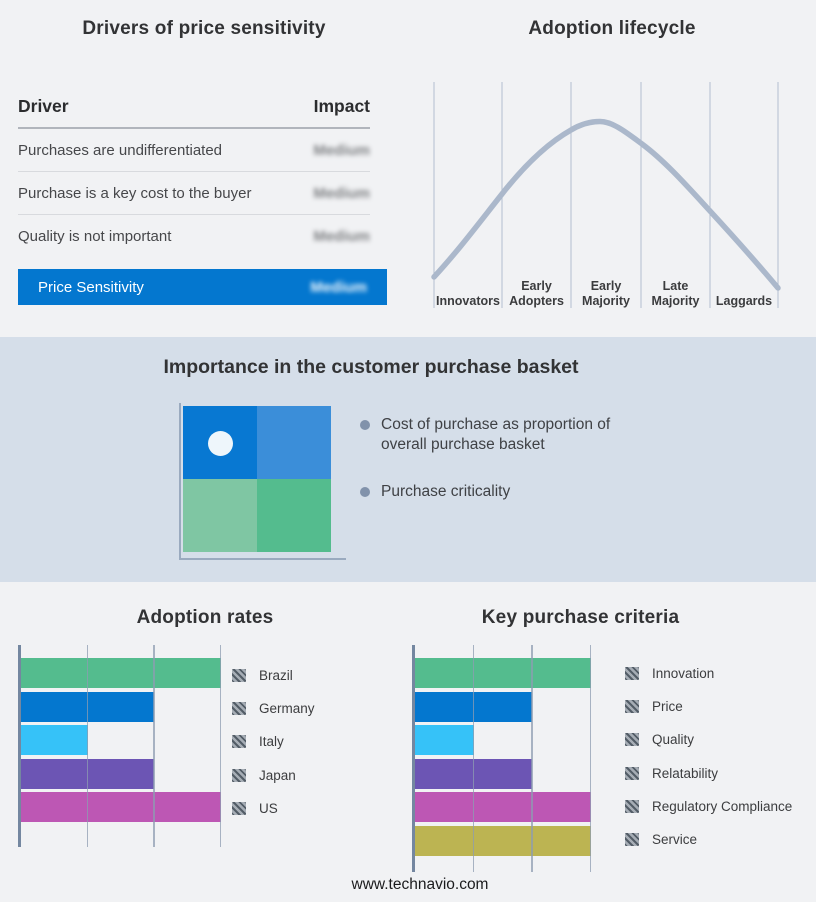  I want to click on bar-italy, so click(54, 740).